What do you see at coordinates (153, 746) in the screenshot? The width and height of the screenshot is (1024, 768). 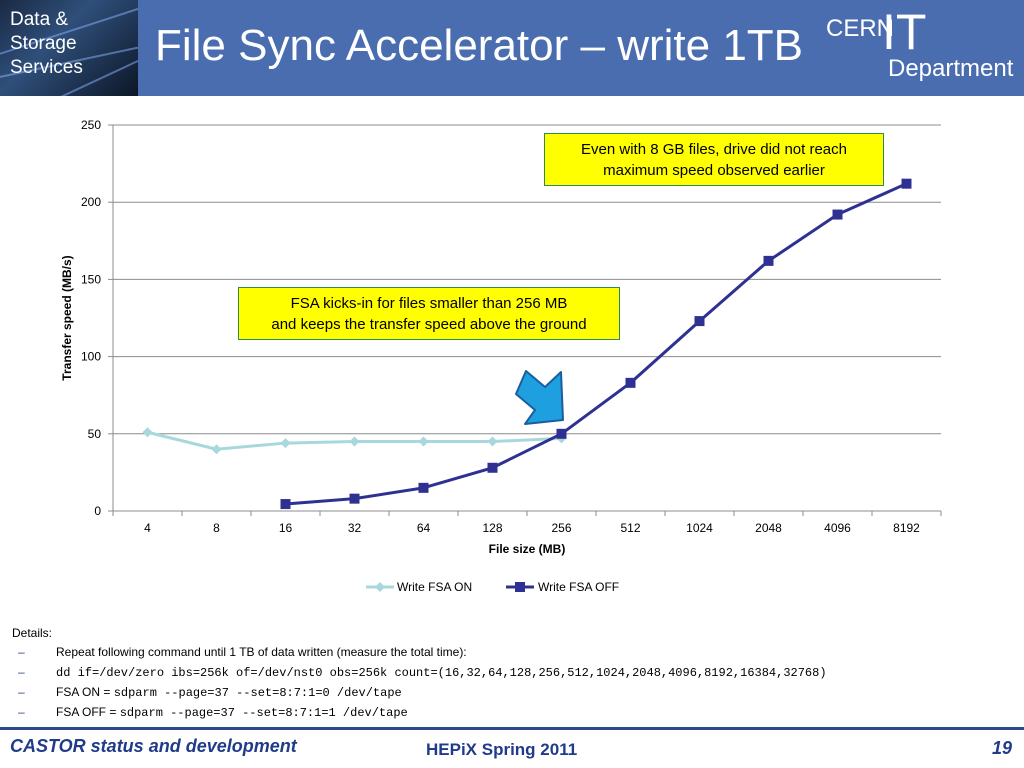 I see `footer-talk-title: CASTOR status and development` at bounding box center [153, 746].